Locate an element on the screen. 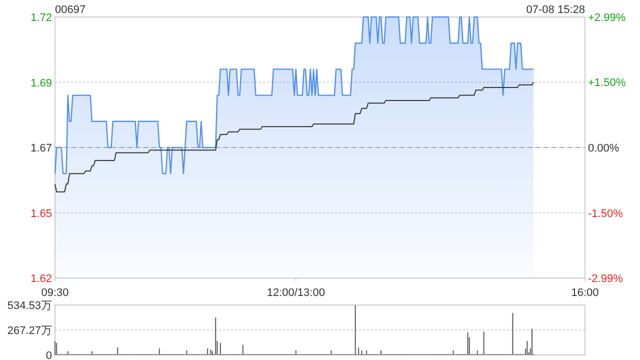 This screenshot has height=360, width=640. y2-tick-label: 0.00% is located at coordinates (604, 148).